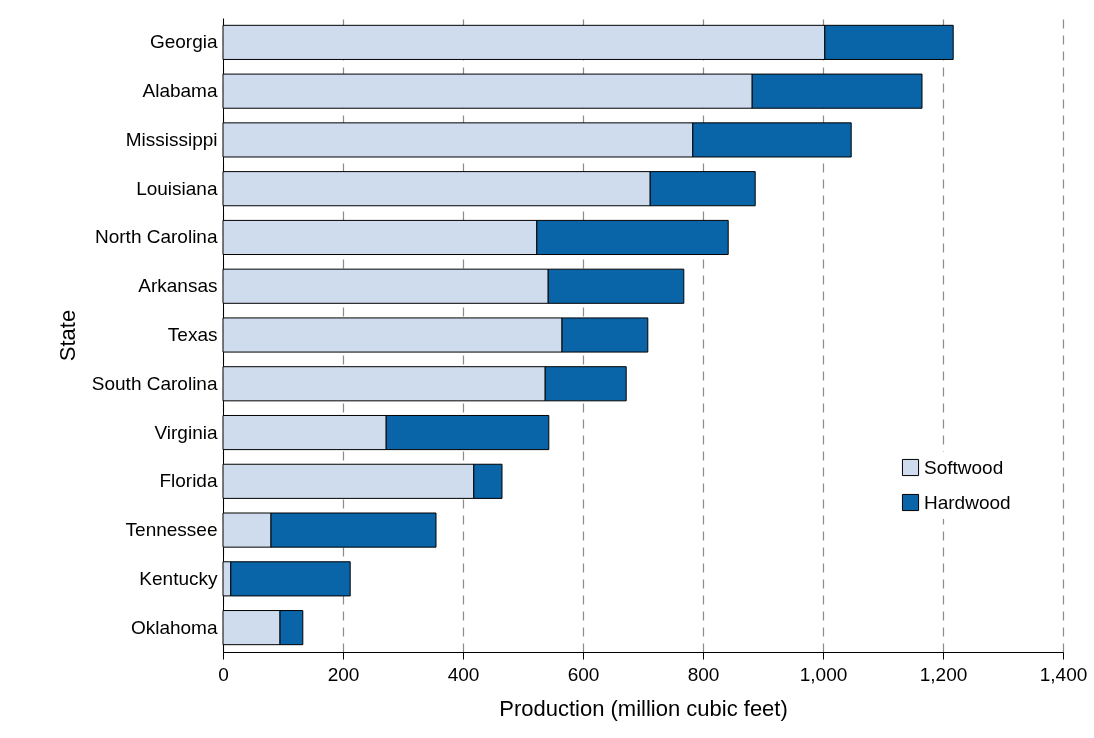 This screenshot has height=738, width=1094. I want to click on y-tick-label: Arkansas, so click(178, 286).